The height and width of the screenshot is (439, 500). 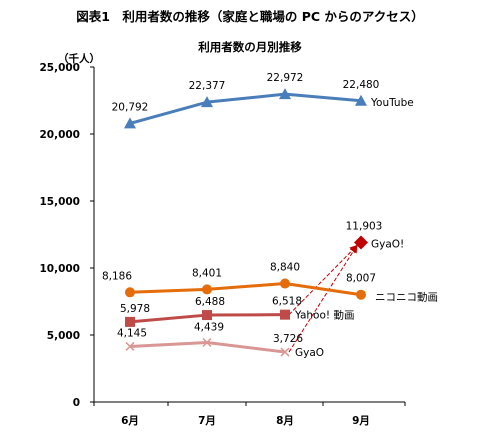 What do you see at coordinates (117, 276) in the screenshot?
I see `data-label-nico: 8,186` at bounding box center [117, 276].